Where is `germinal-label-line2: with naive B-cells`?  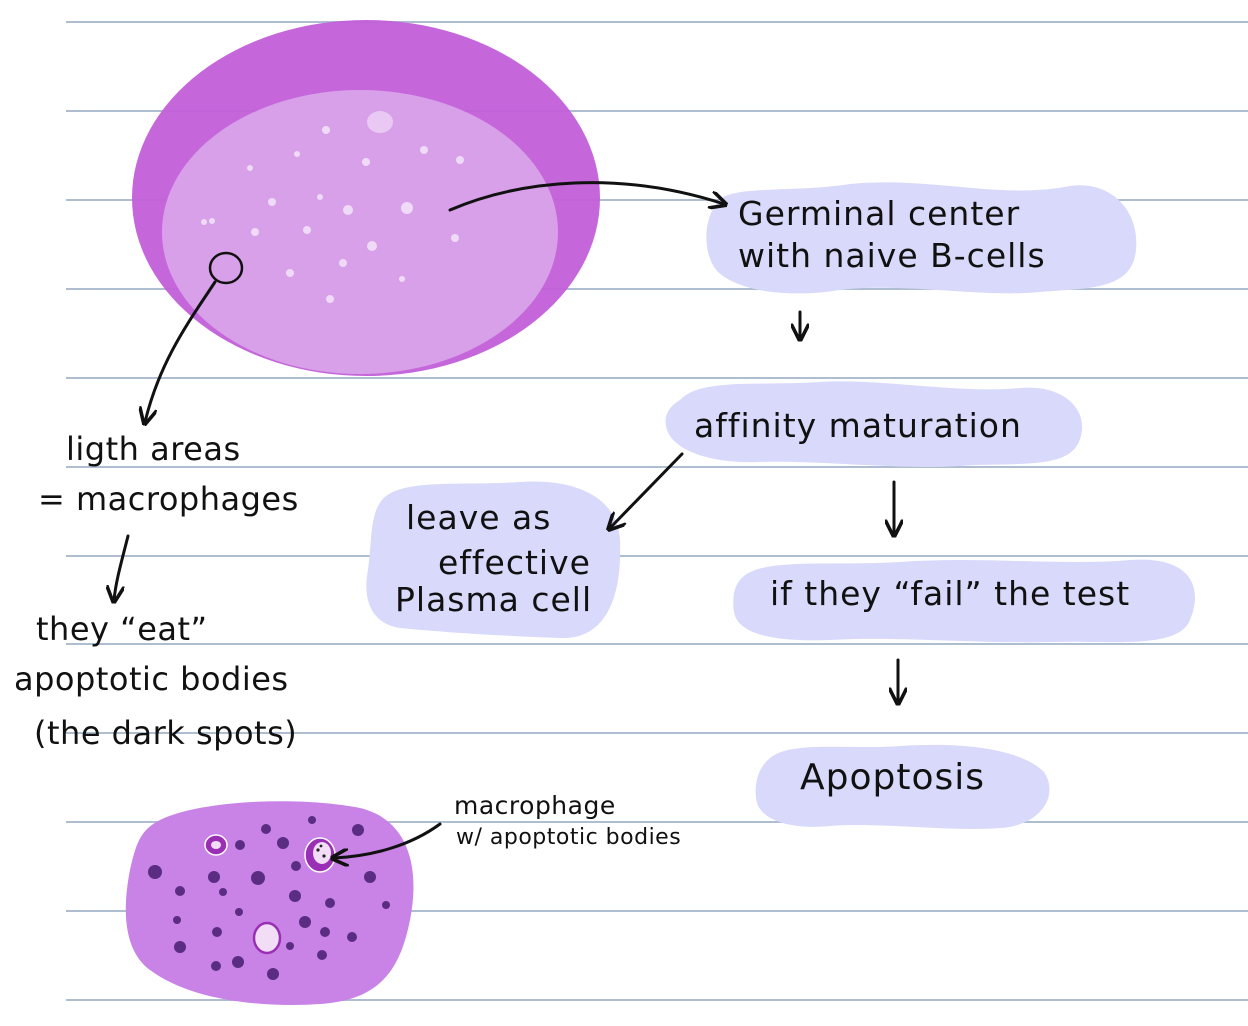 germinal-label-line2: with naive B-cells is located at coordinates (892, 255).